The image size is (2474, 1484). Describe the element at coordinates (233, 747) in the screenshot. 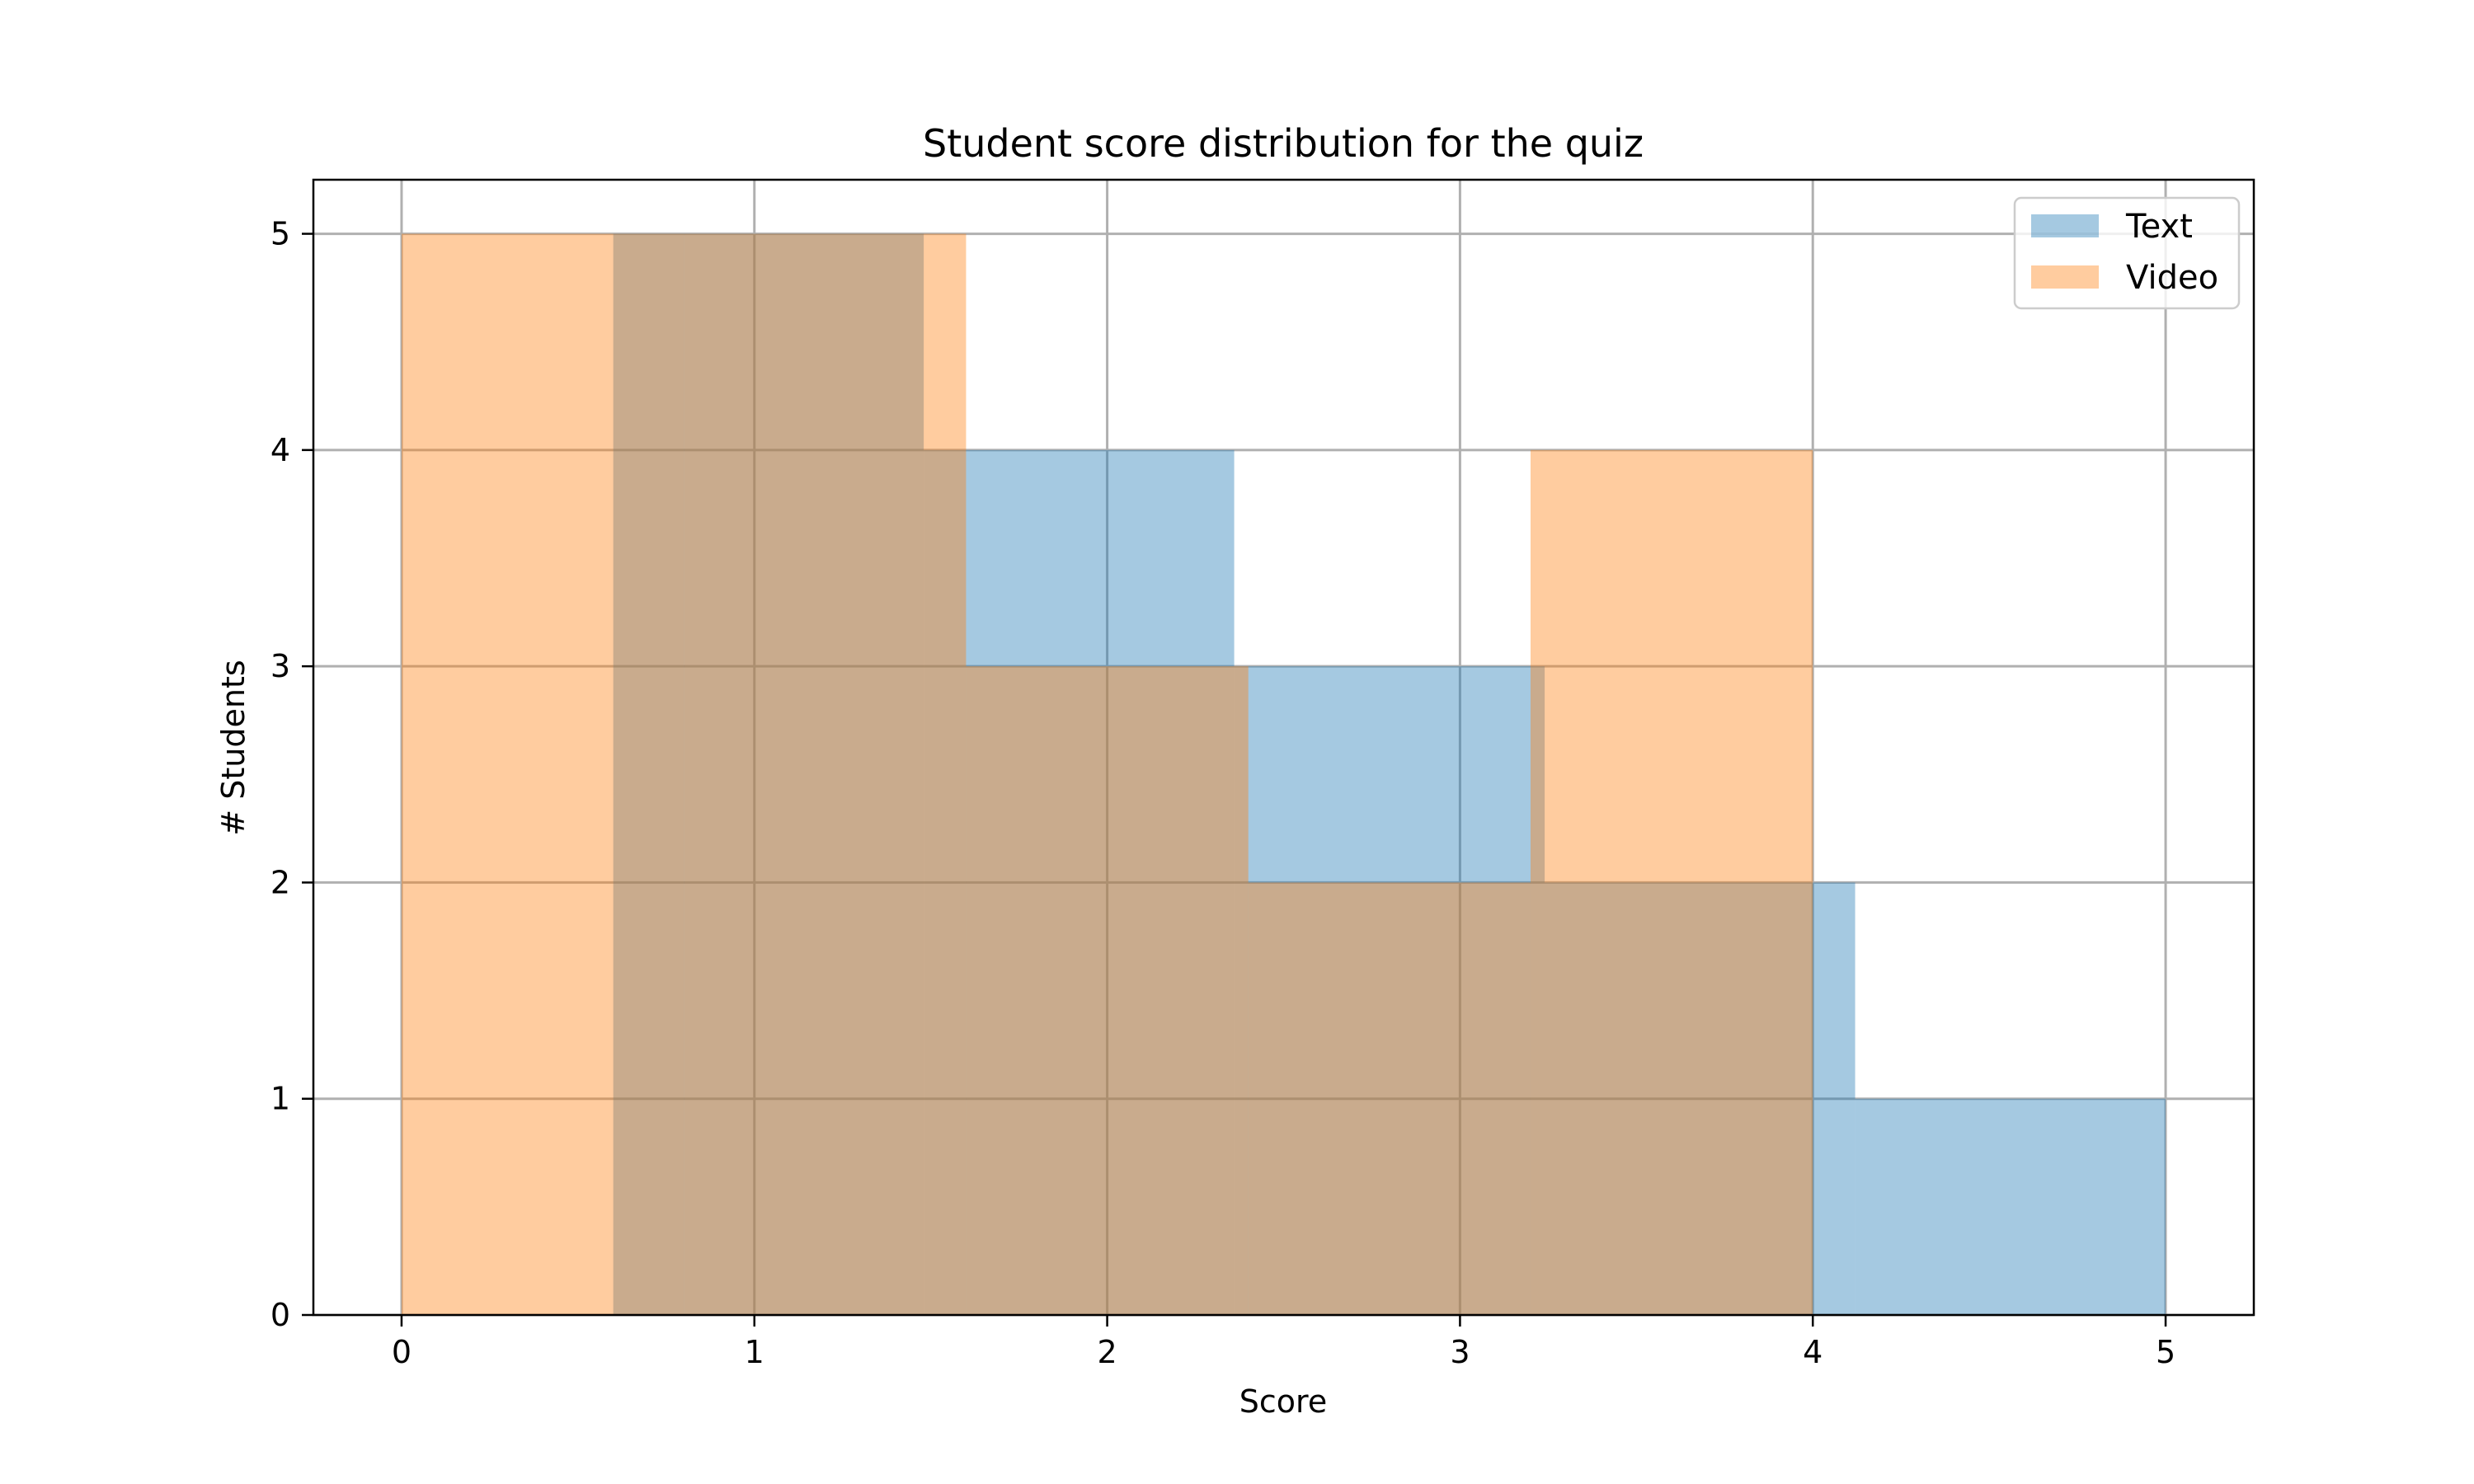

I see `y-axis-label: # Students` at that location.